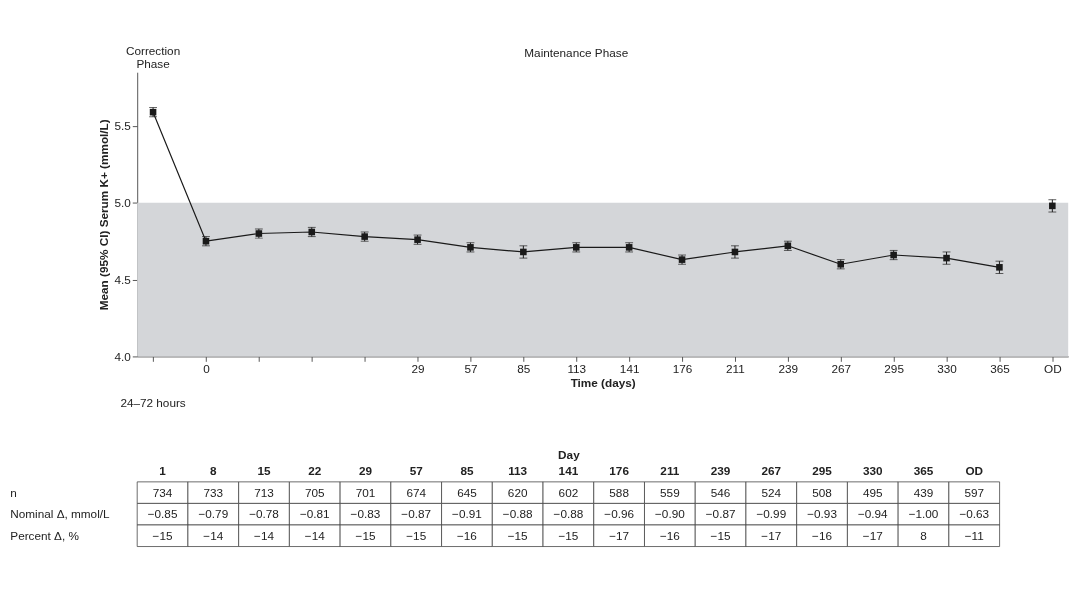 This screenshot has height=599, width=1078. Describe the element at coordinates (162, 492) in the screenshot. I see `text: 734` at that location.